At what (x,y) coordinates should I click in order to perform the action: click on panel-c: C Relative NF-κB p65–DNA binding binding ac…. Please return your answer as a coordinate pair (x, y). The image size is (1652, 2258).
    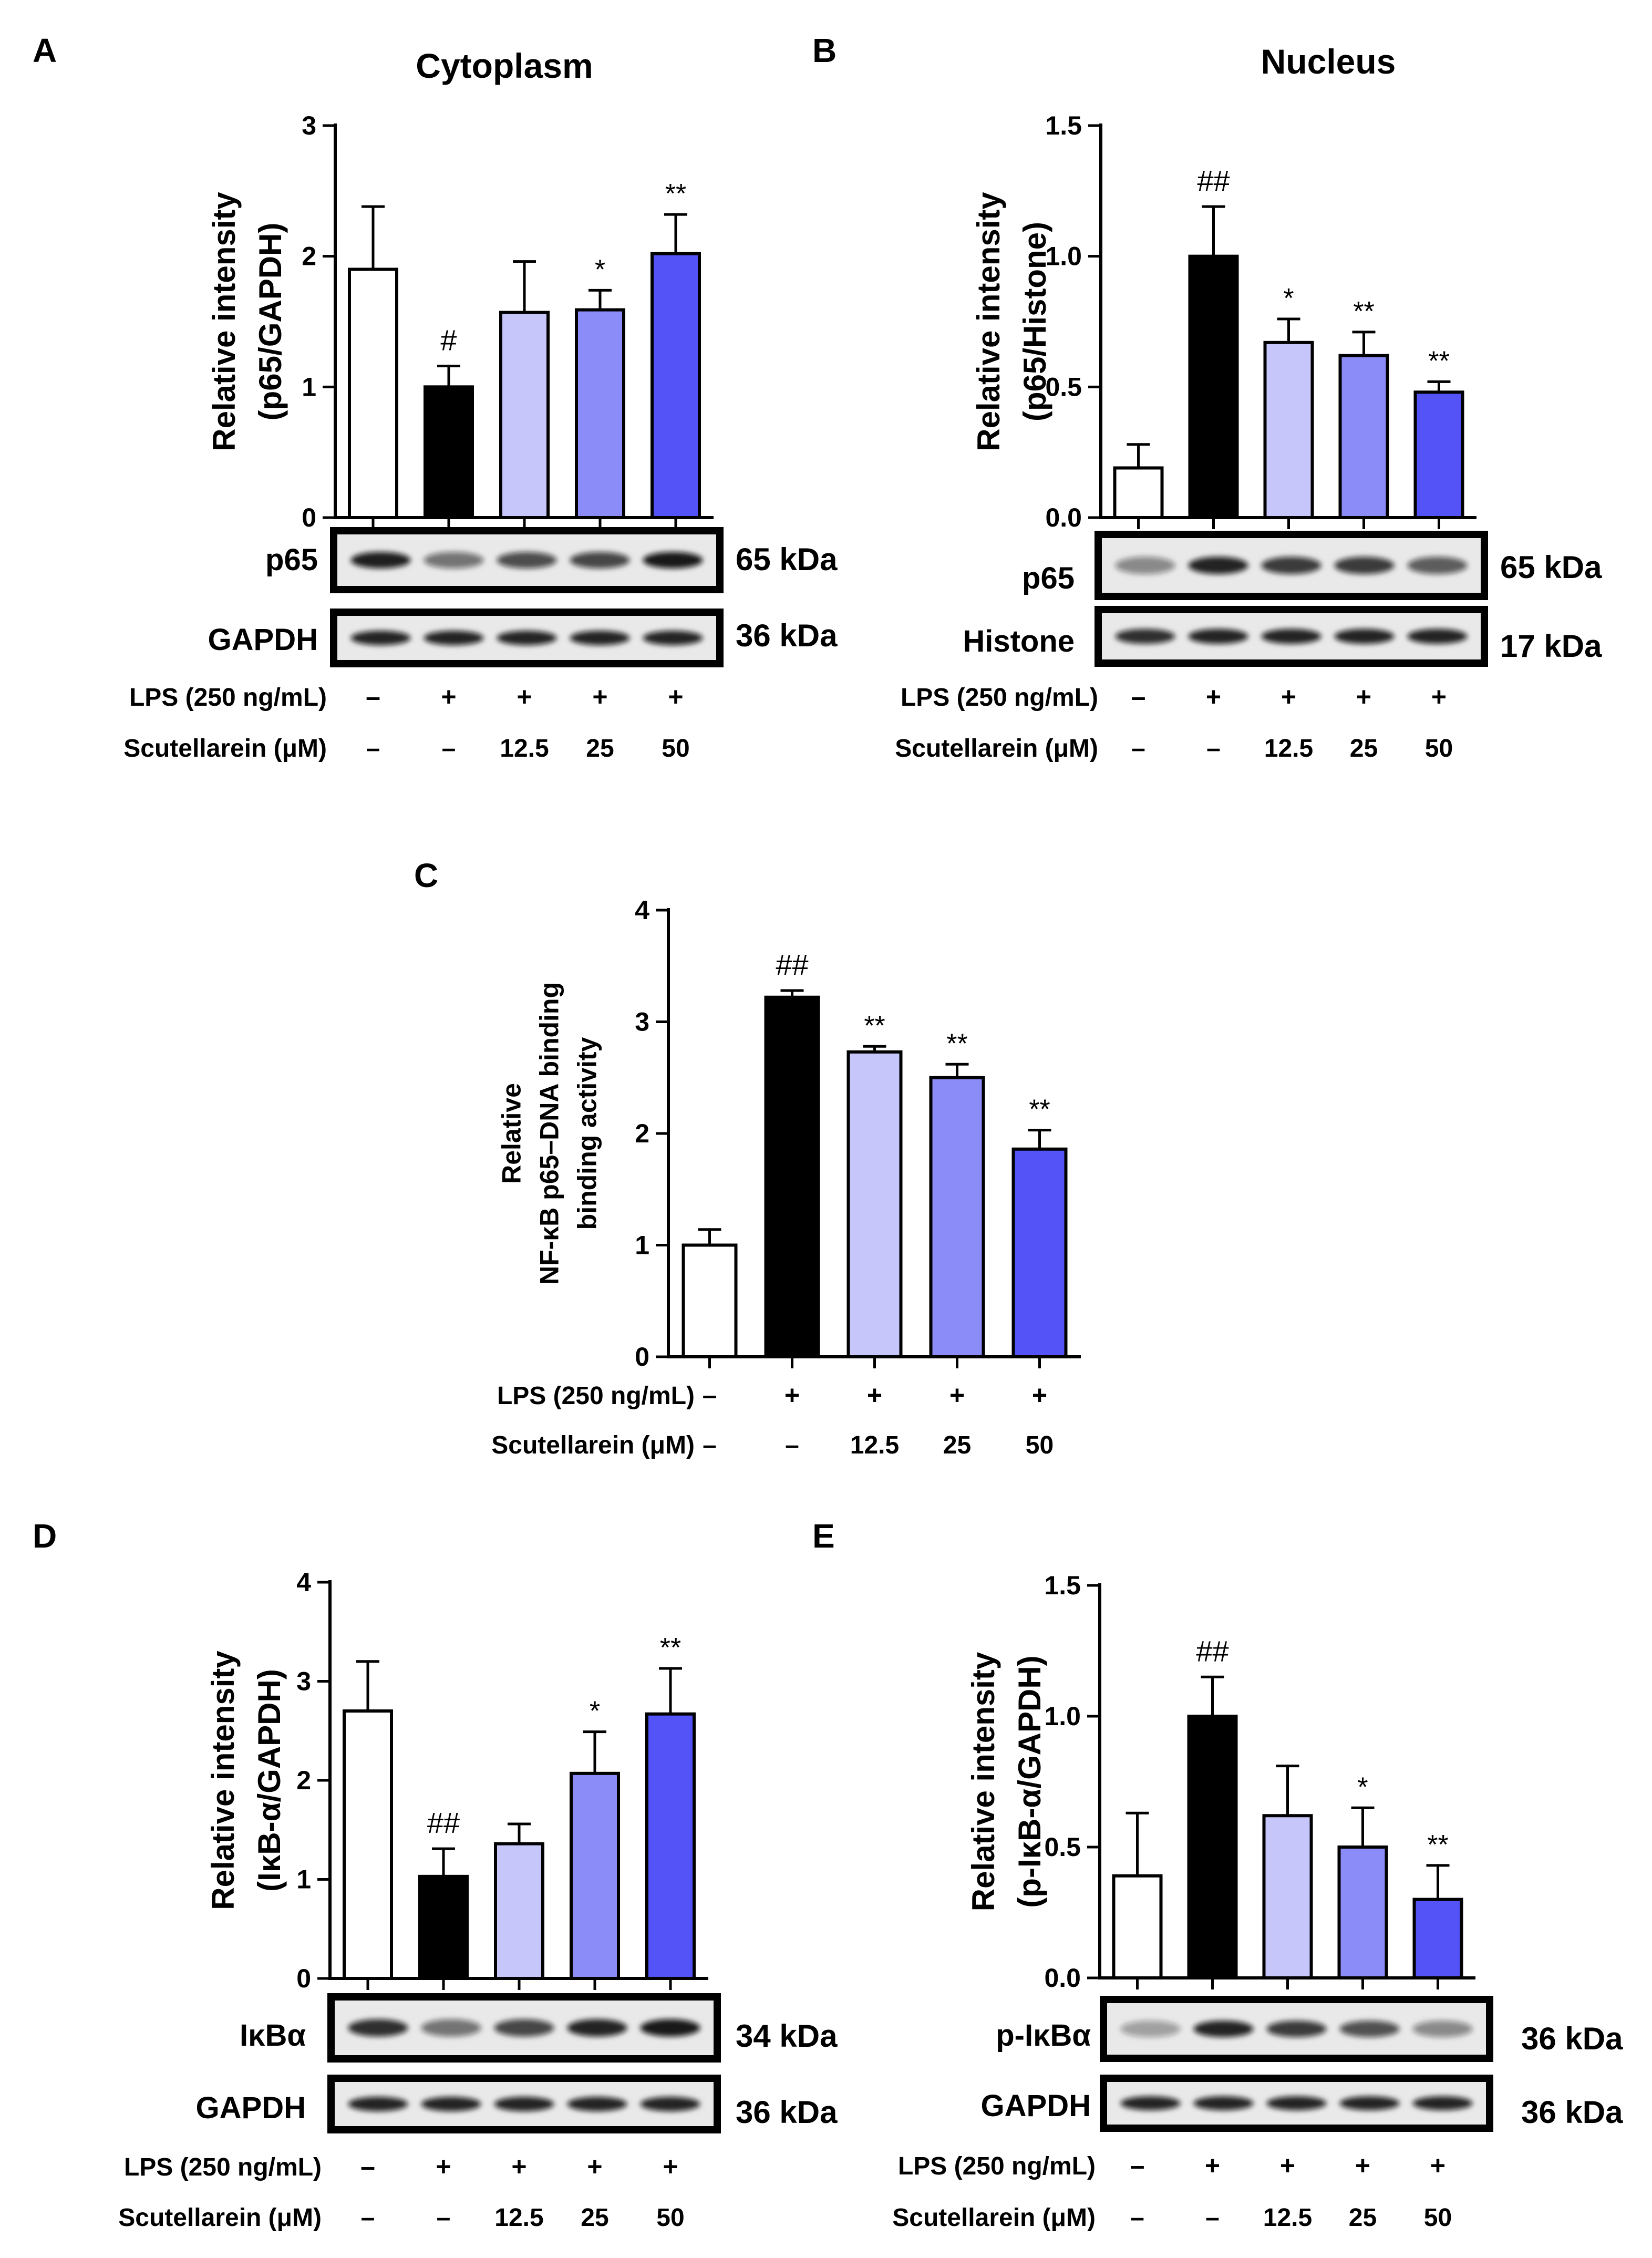
    Looking at the image, I should click on (748, 1158).